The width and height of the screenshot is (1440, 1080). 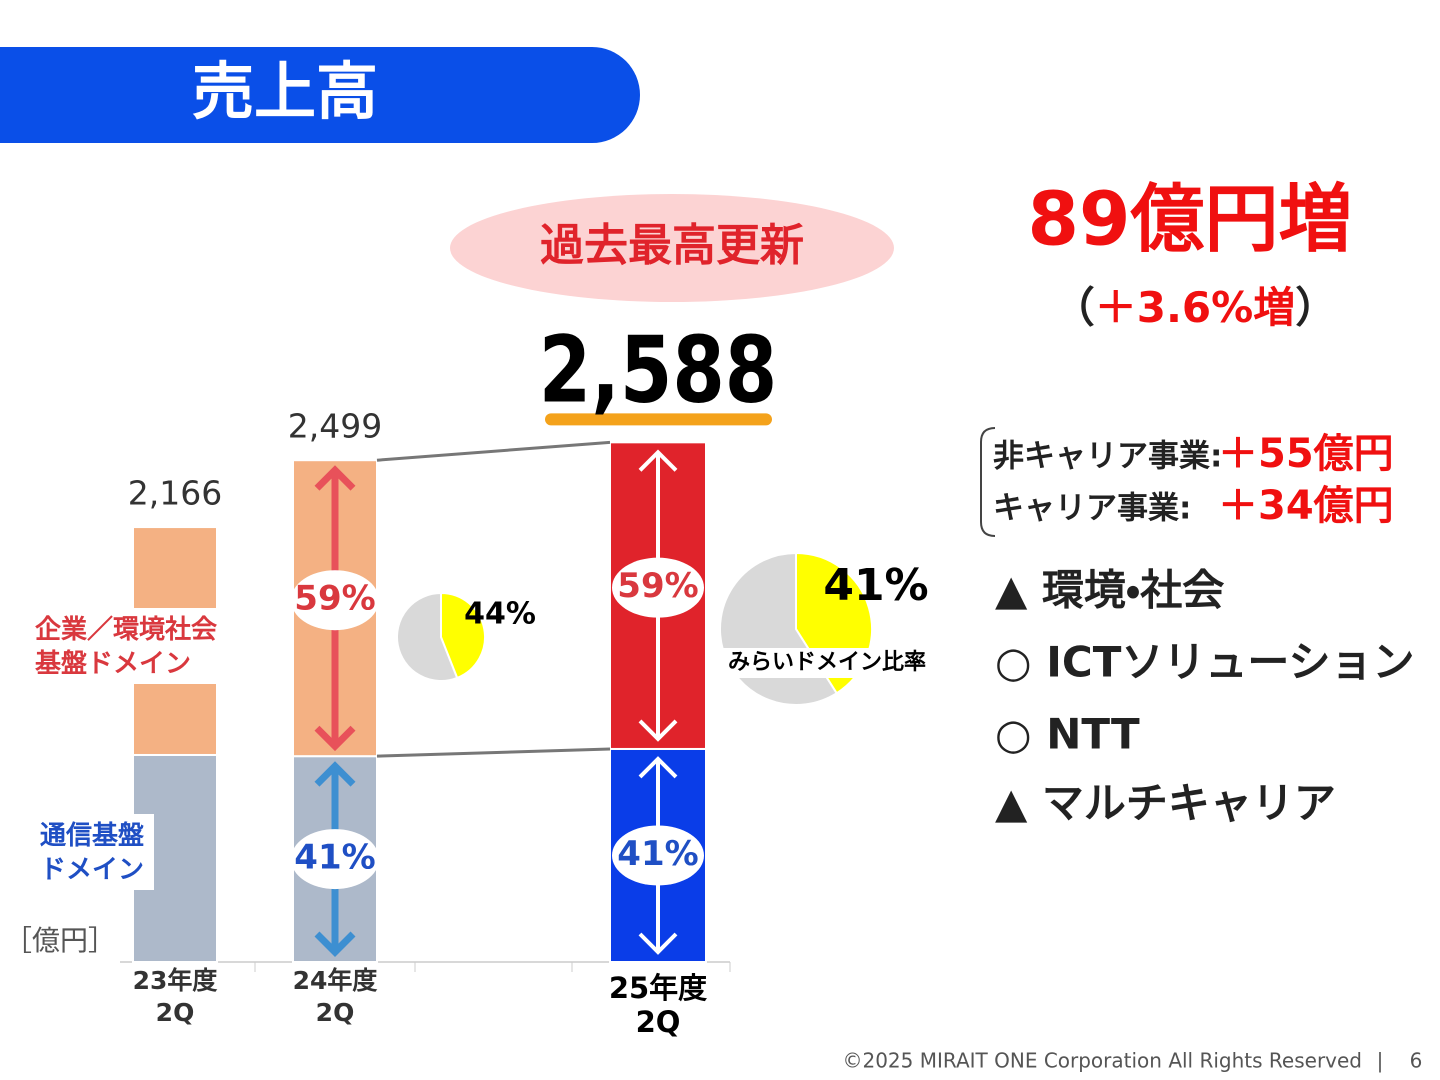 What do you see at coordinates (427, 636) in the screenshot?
I see `pie-rest` at bounding box center [427, 636].